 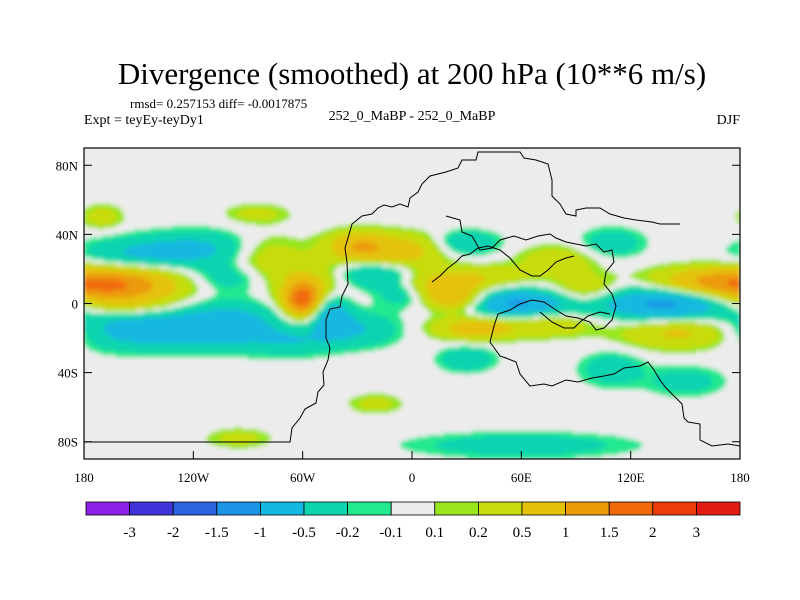 What do you see at coordinates (697, 533) in the screenshot?
I see `colorbar-label: 3` at bounding box center [697, 533].